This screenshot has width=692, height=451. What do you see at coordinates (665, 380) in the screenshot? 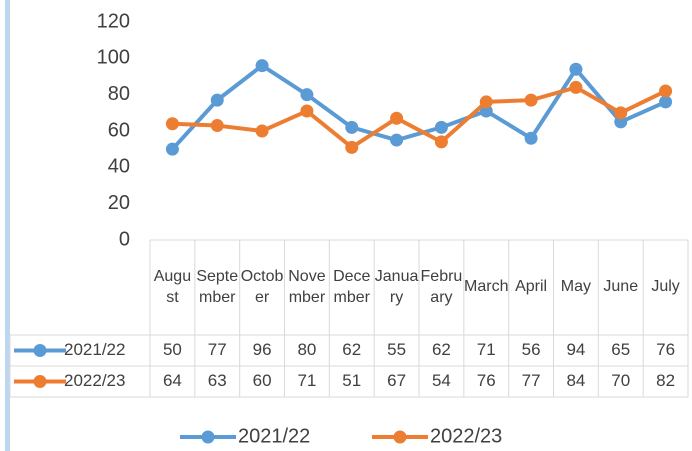
I see `table-value: 82` at bounding box center [665, 380].